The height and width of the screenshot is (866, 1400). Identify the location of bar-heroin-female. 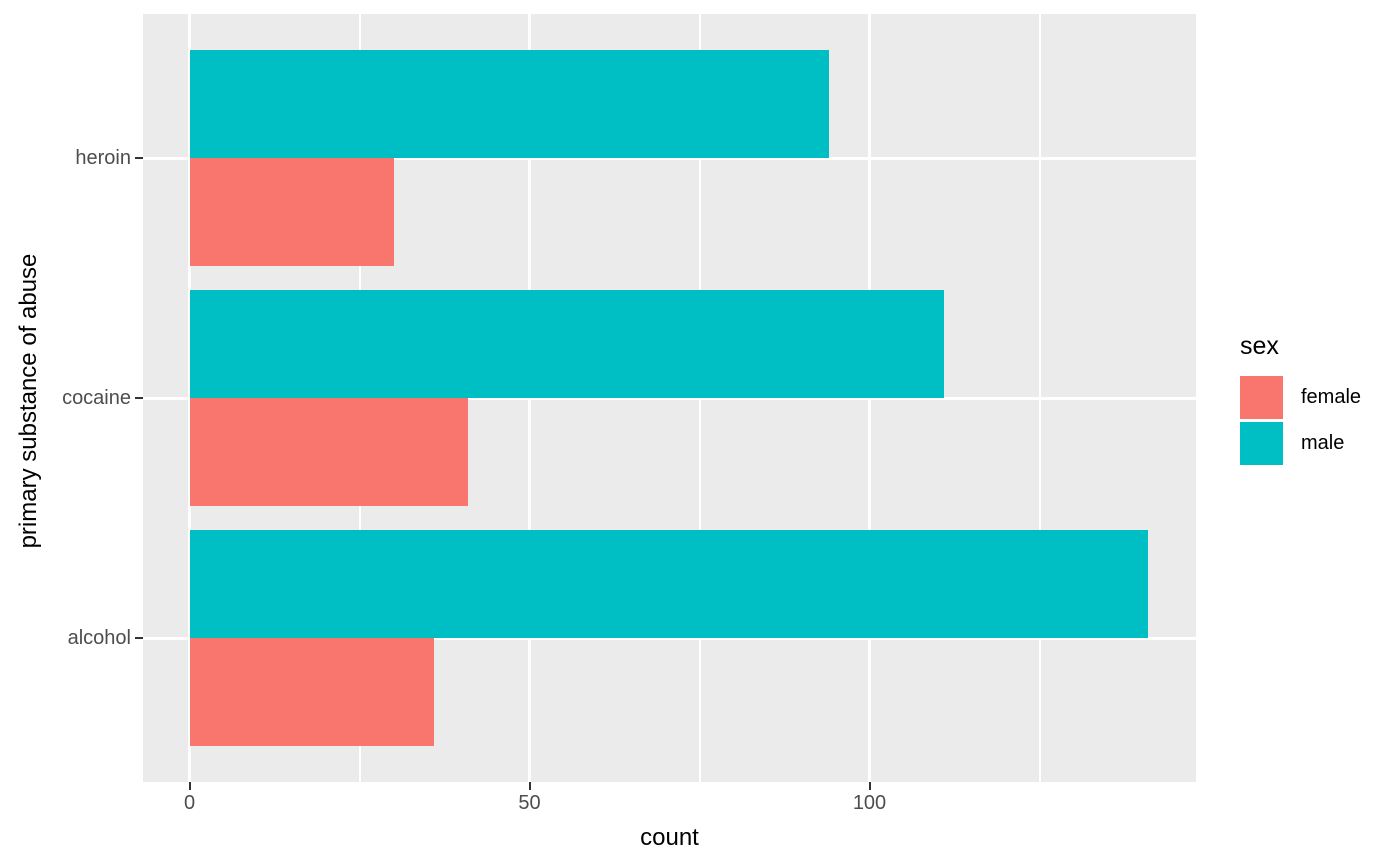
(291, 212).